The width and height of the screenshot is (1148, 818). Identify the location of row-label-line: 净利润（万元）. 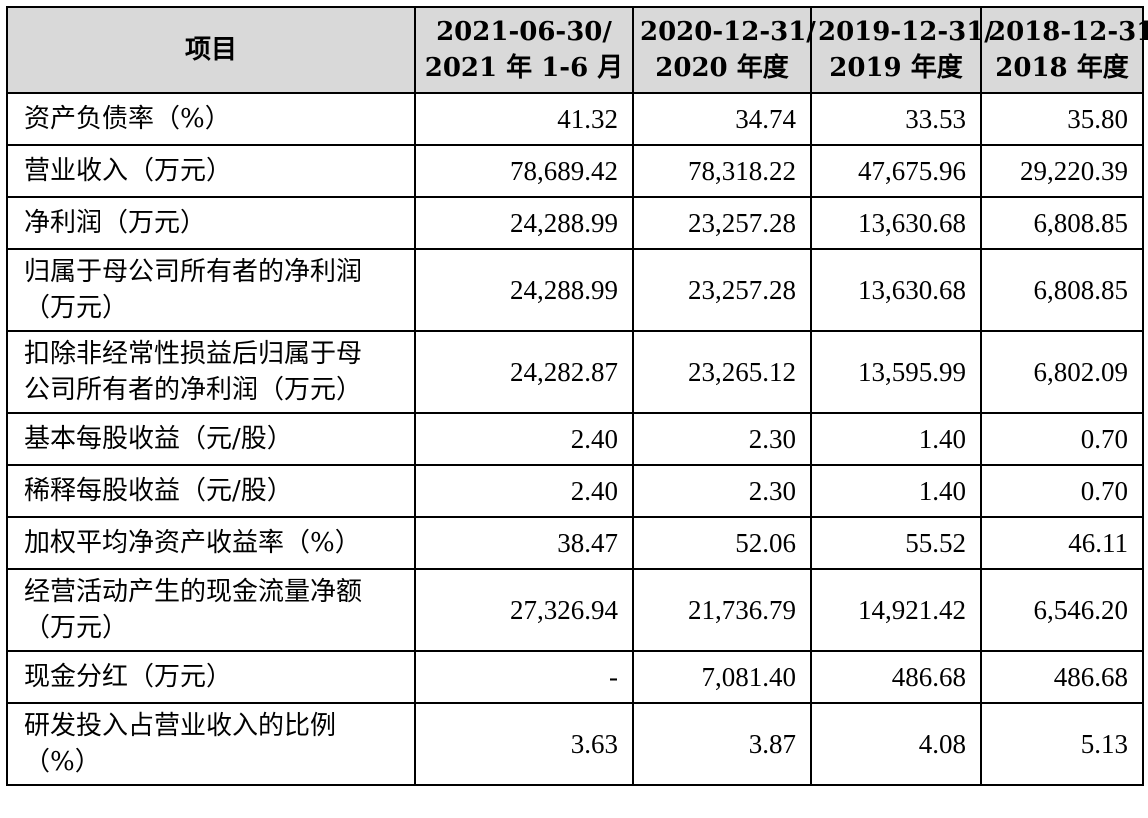
(115, 223).